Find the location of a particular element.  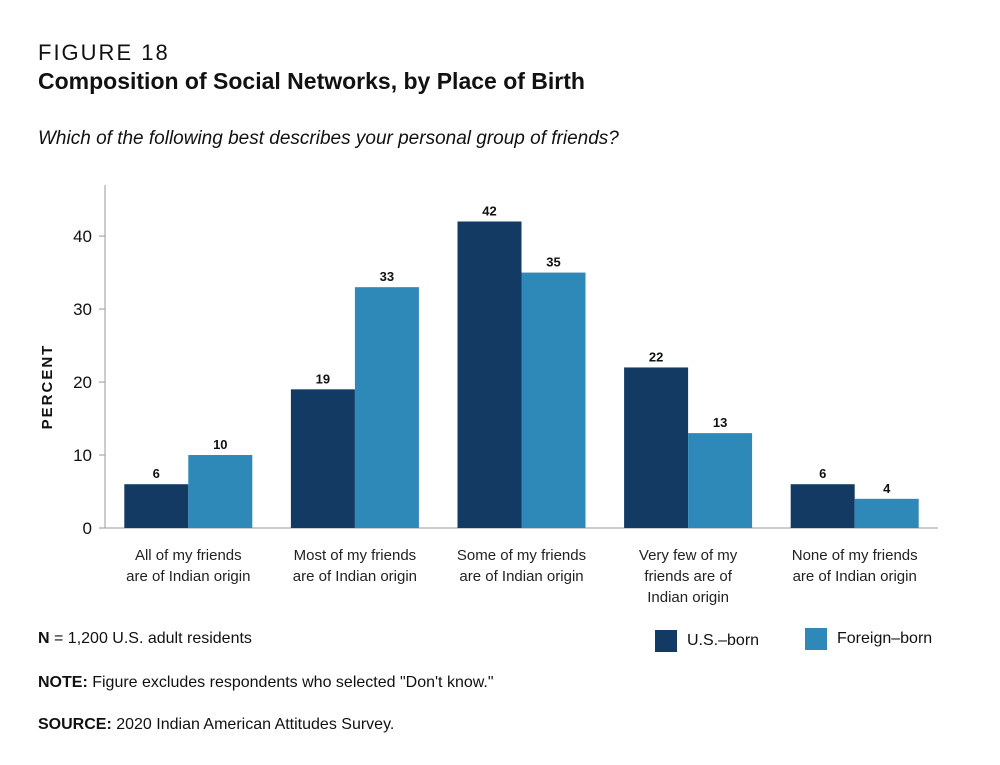

bar-value-label: 13 is located at coordinates (720, 422).